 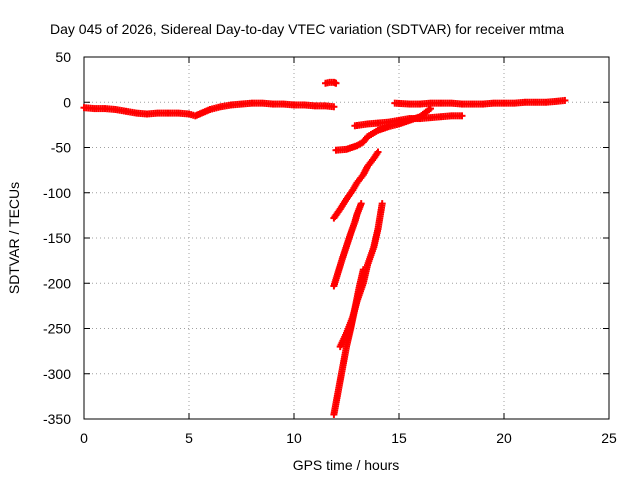 What do you see at coordinates (609, 438) in the screenshot?
I see `x-tick-label: 25` at bounding box center [609, 438].